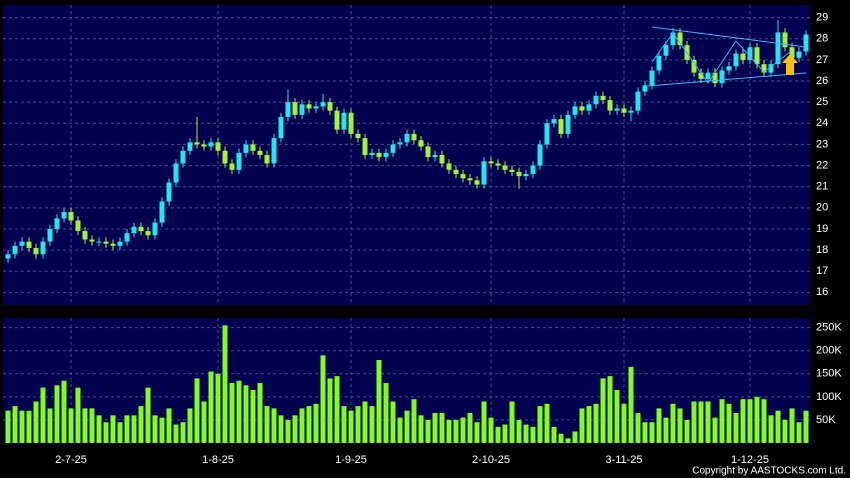  What do you see at coordinates (623, 460) in the screenshot?
I see `x-tick-label: 3-11-25` at bounding box center [623, 460].